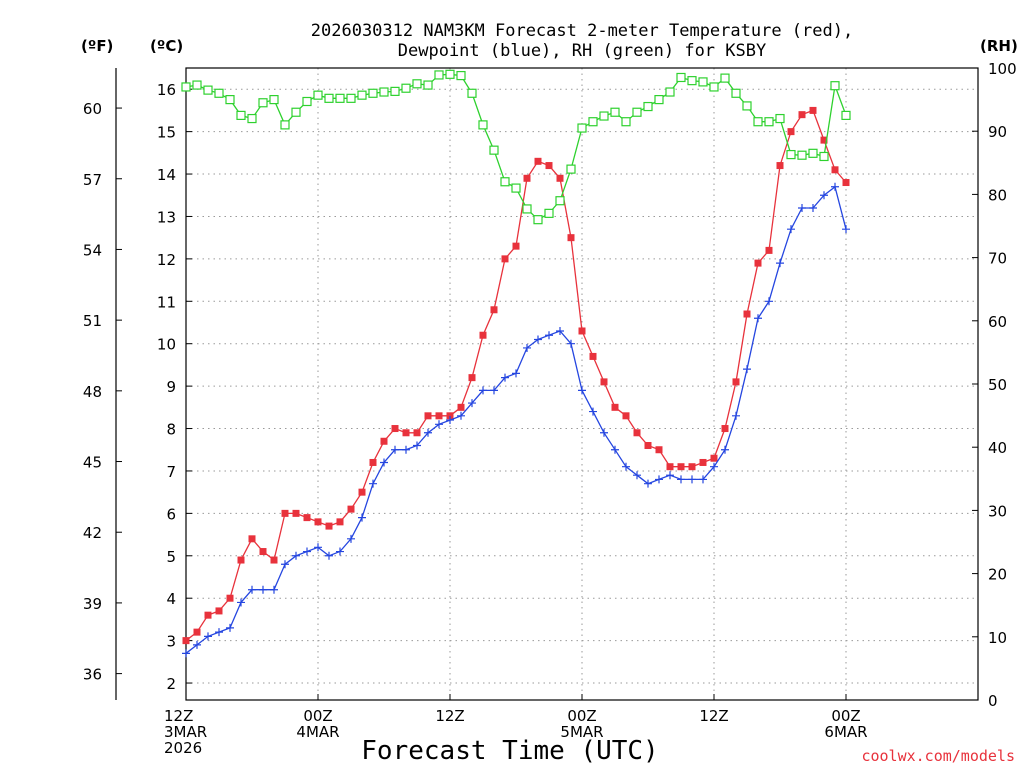 The image size is (1024, 768). Describe the element at coordinates (183, 748) in the screenshot. I see `x-tick-label: 2026` at that location.